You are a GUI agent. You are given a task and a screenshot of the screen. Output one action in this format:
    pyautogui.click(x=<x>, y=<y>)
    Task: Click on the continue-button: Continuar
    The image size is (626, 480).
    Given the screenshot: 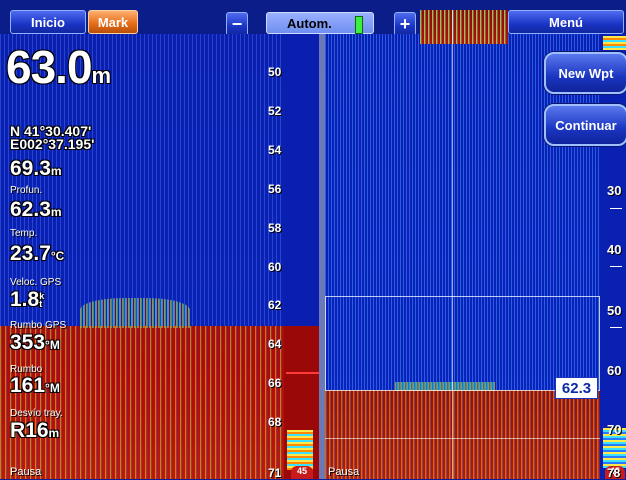 What is the action you would take?
    pyautogui.click(x=585, y=125)
    